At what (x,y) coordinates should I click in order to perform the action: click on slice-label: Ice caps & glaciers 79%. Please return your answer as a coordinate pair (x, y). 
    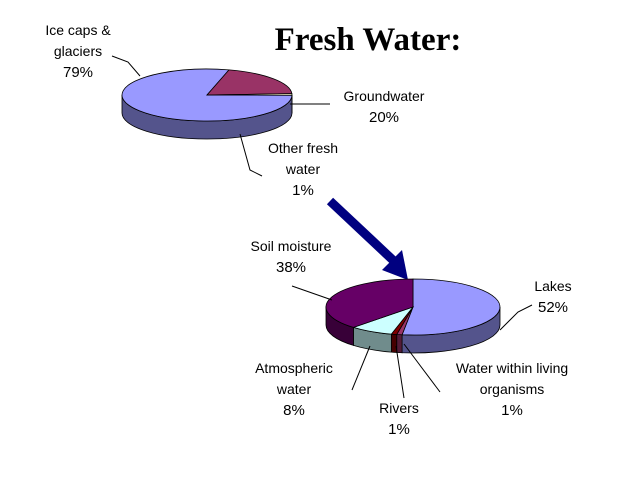
    Looking at the image, I should click on (78, 51).